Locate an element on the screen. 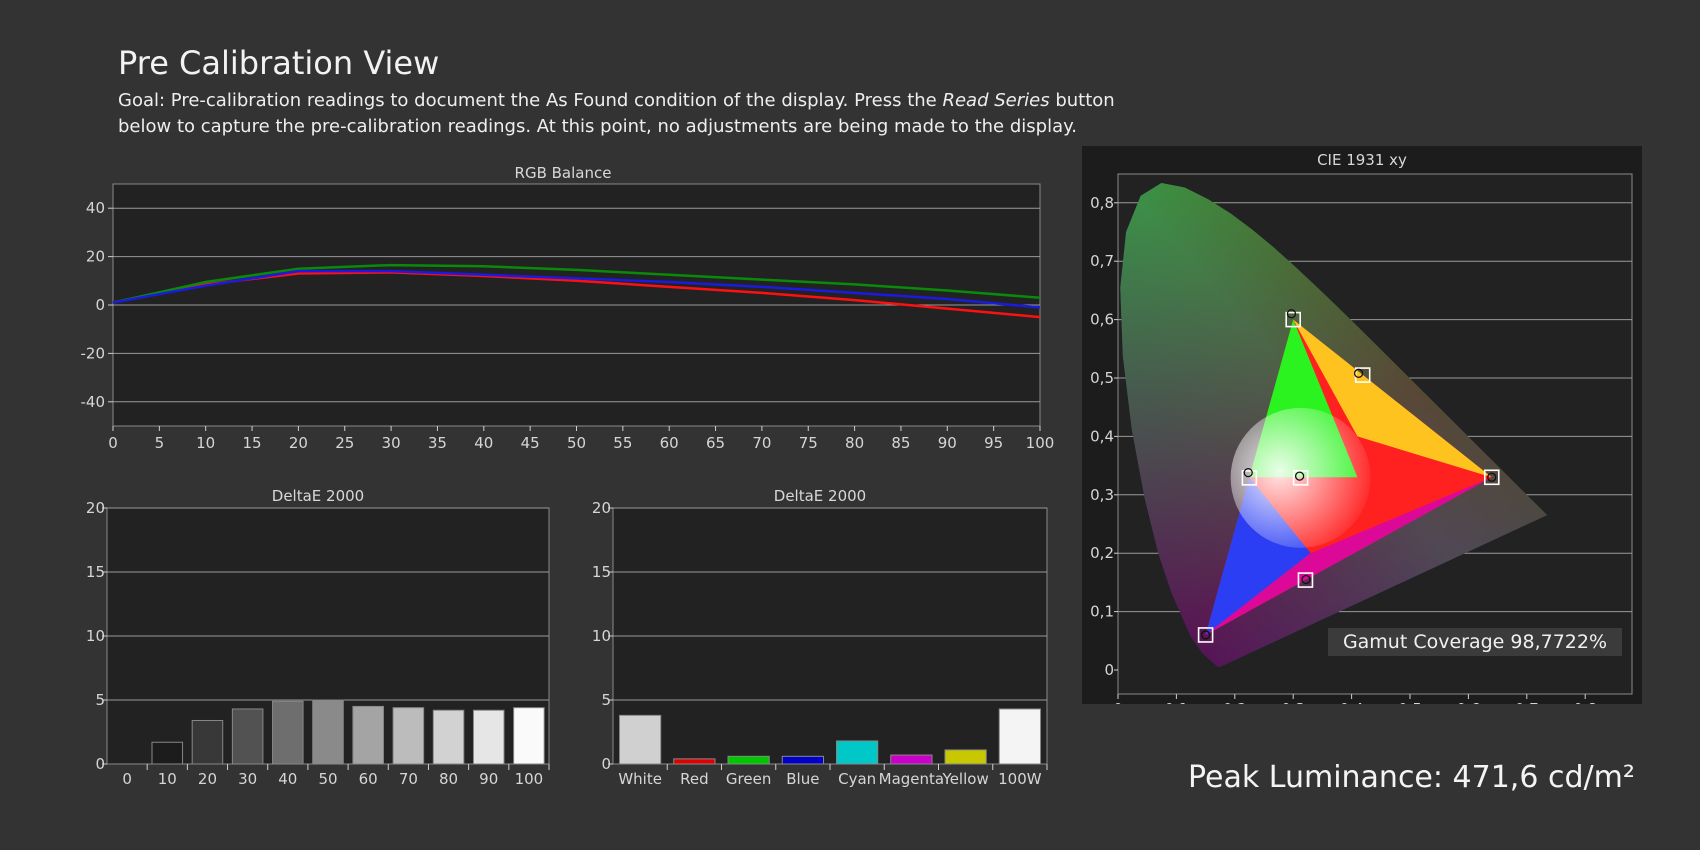  x-tick-label: 100W is located at coordinates (1020, 779).